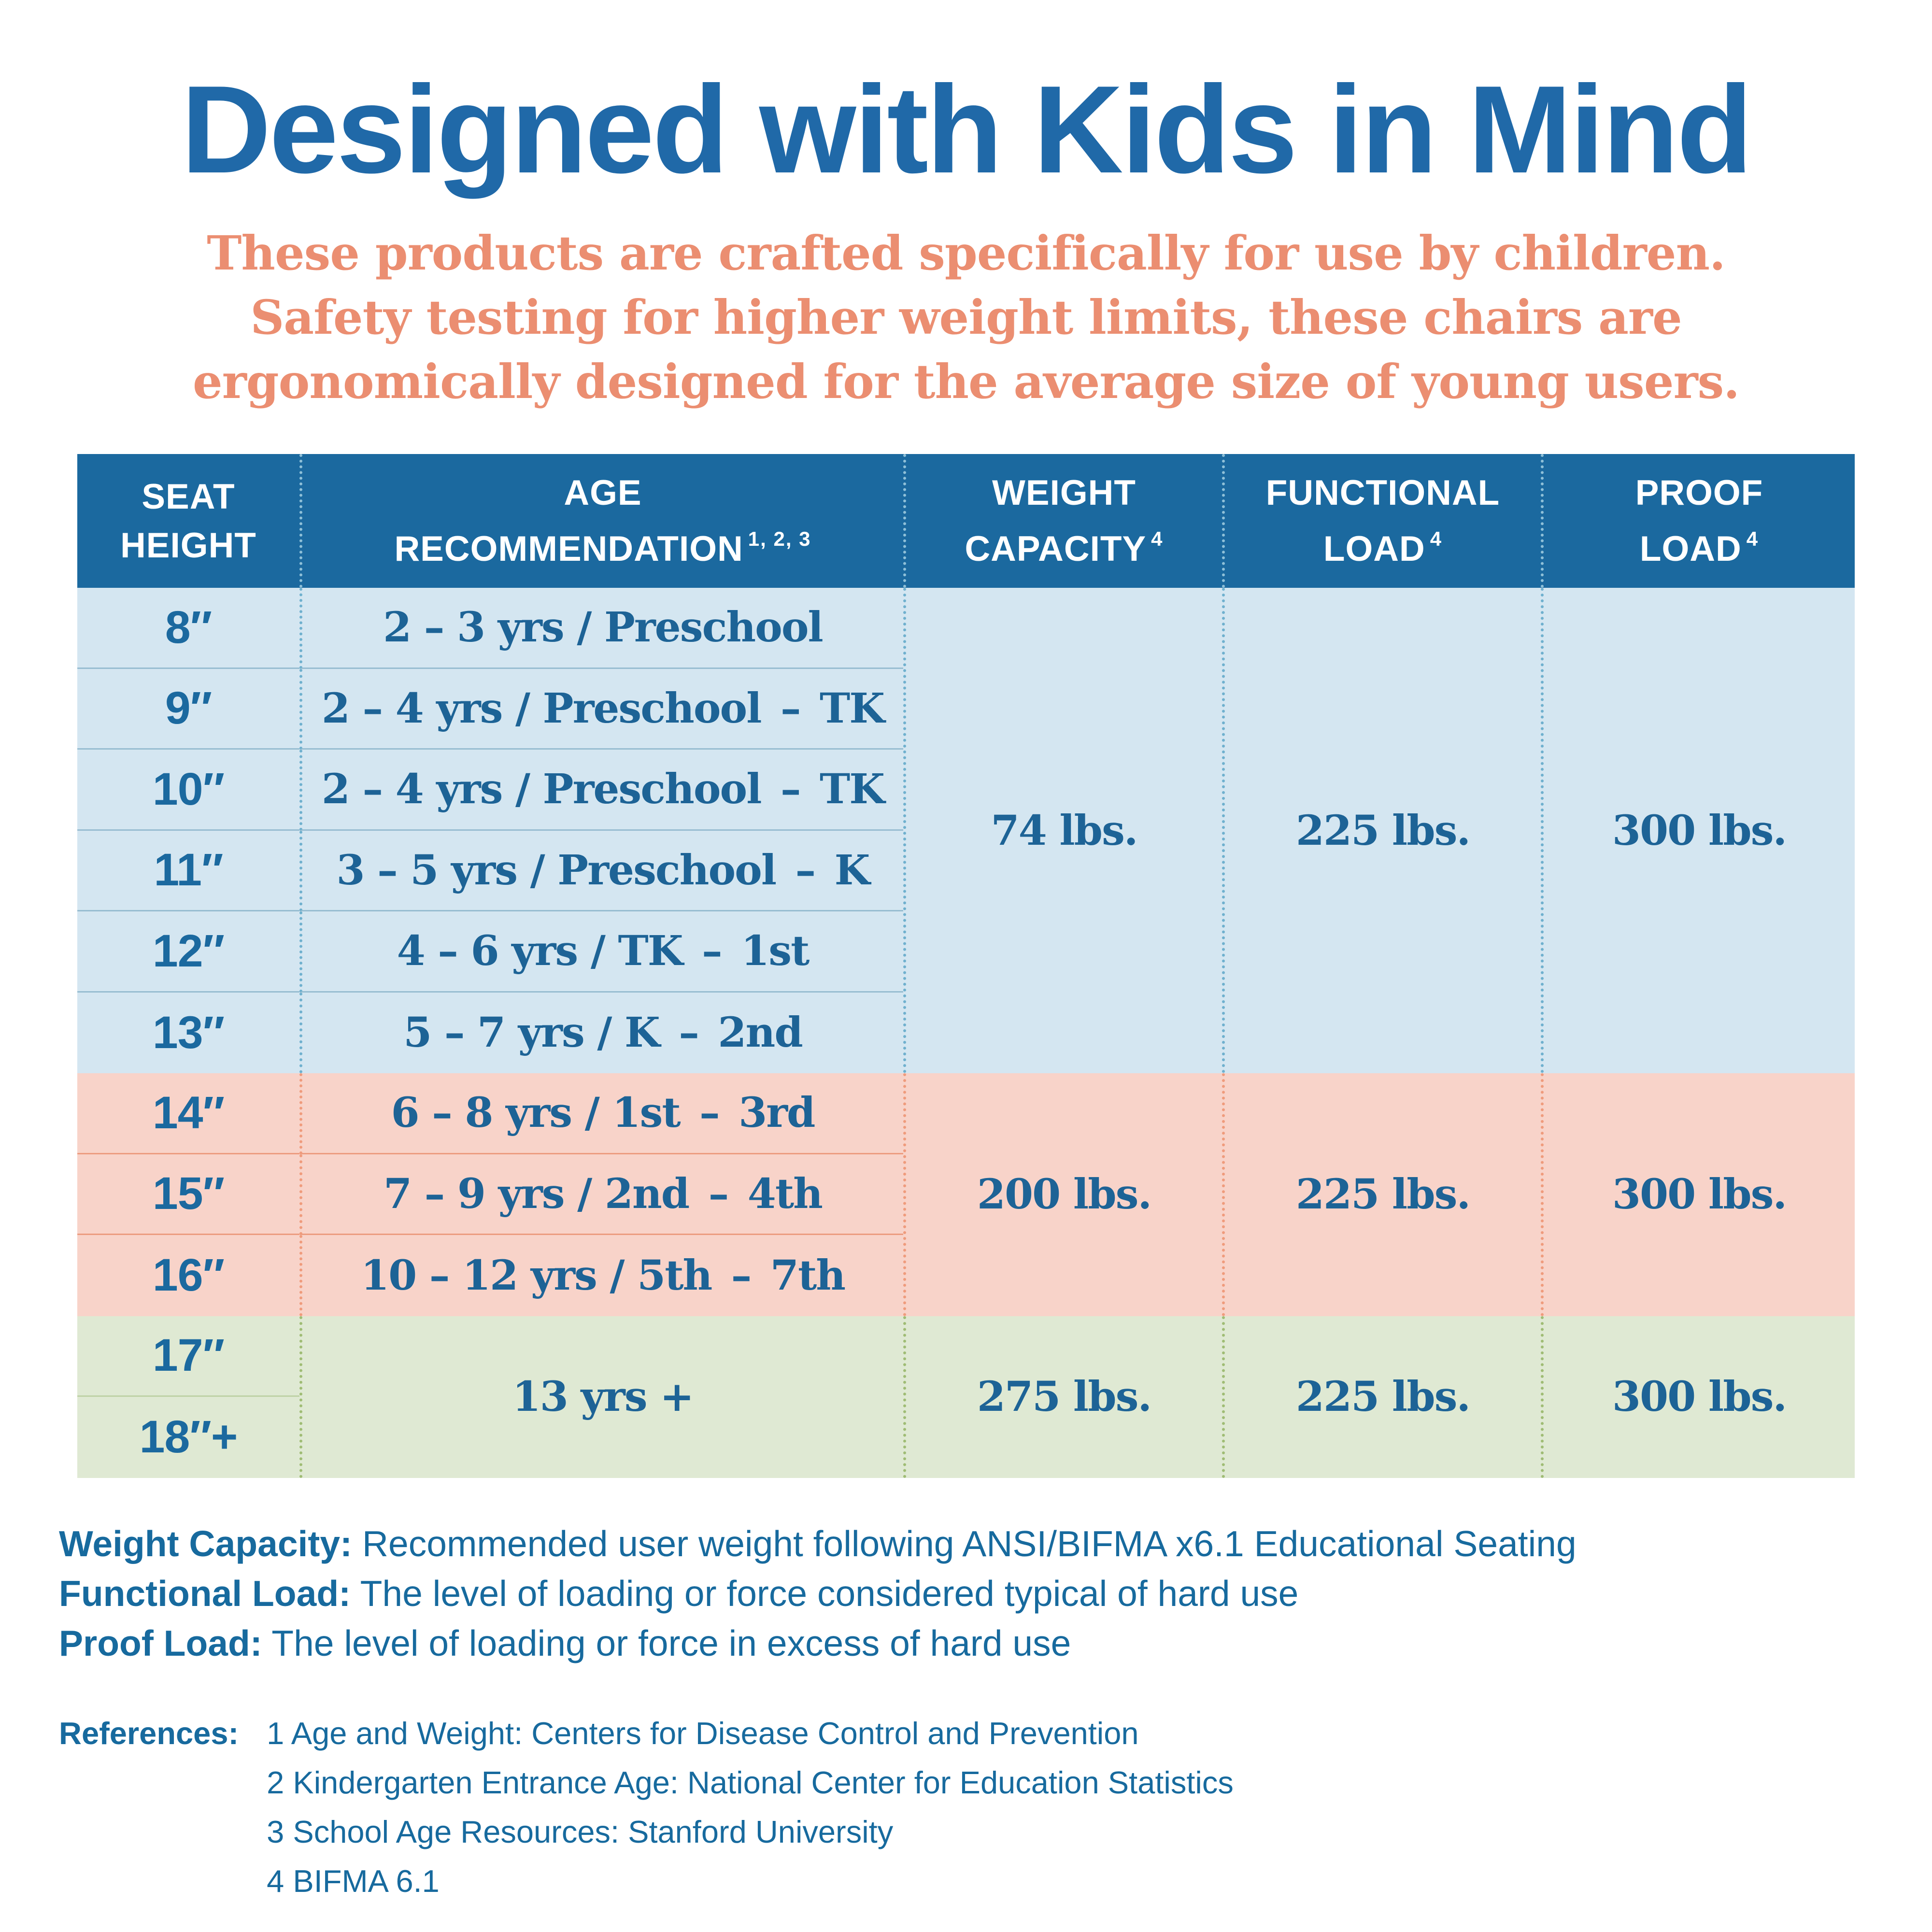 This screenshot has height=1932, width=1932. Describe the element at coordinates (188, 1356) in the screenshot. I see `seat-height-cell: 17″` at that location.